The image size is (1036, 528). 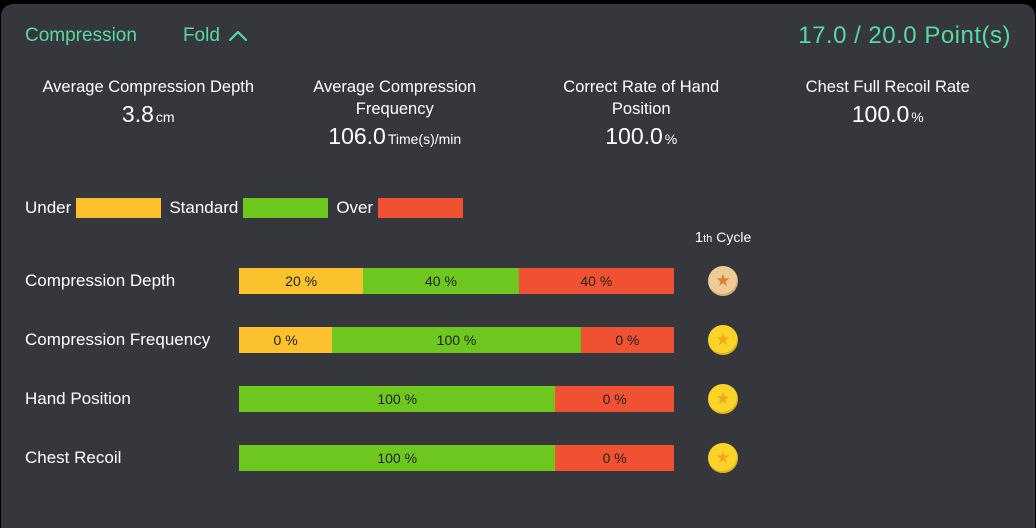 I want to click on bar-segment-under: 20 %, so click(x=301, y=281).